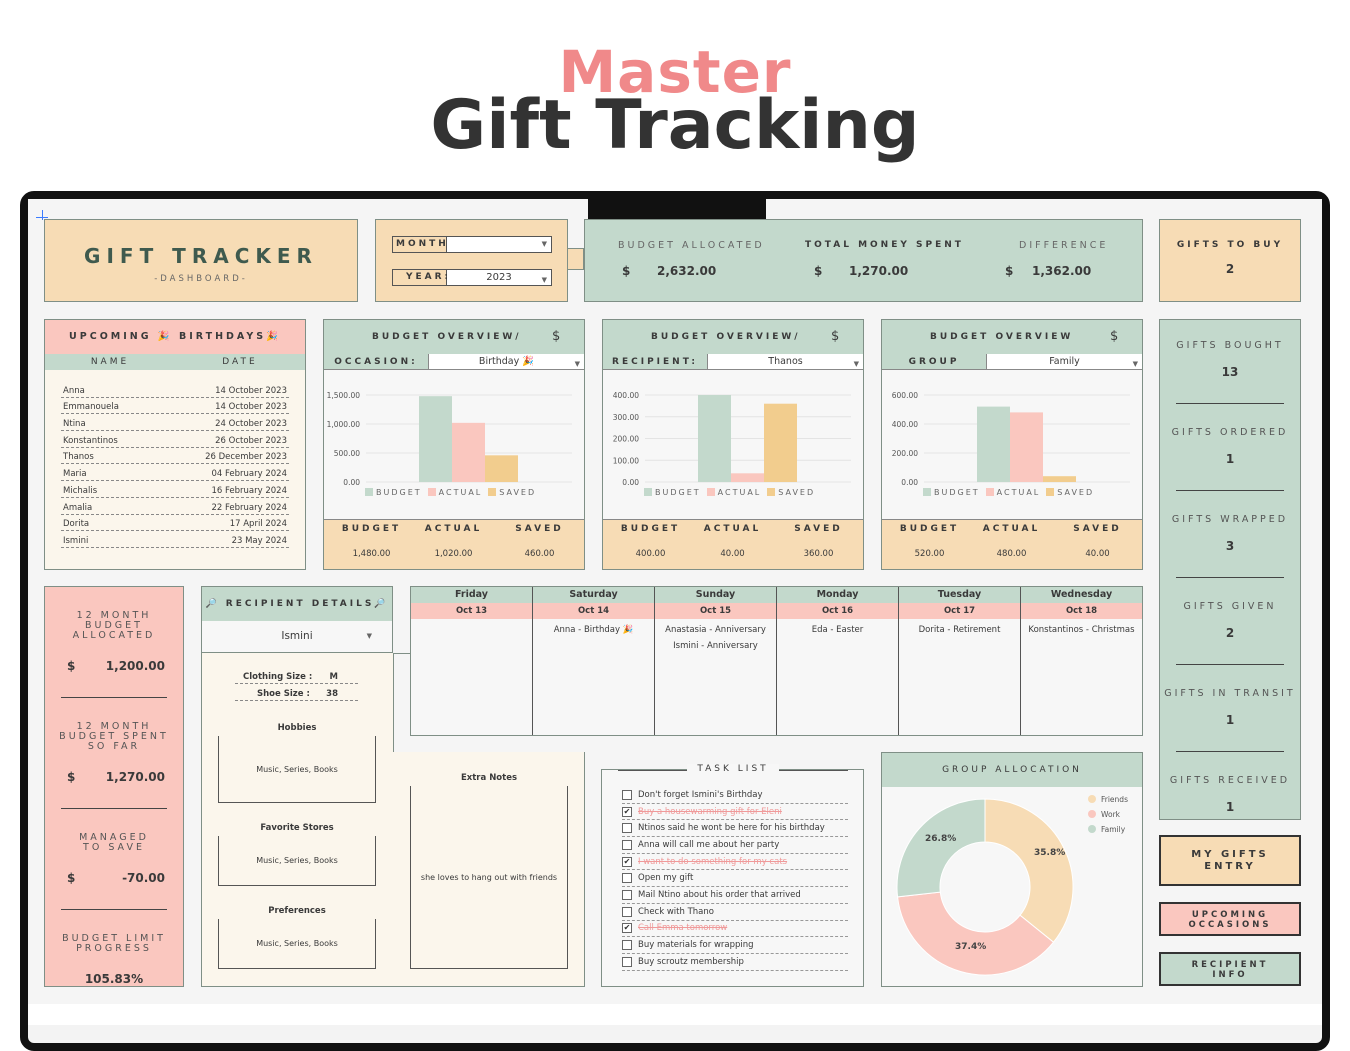  I want to click on calendar-date: Oct 15, so click(715, 611).